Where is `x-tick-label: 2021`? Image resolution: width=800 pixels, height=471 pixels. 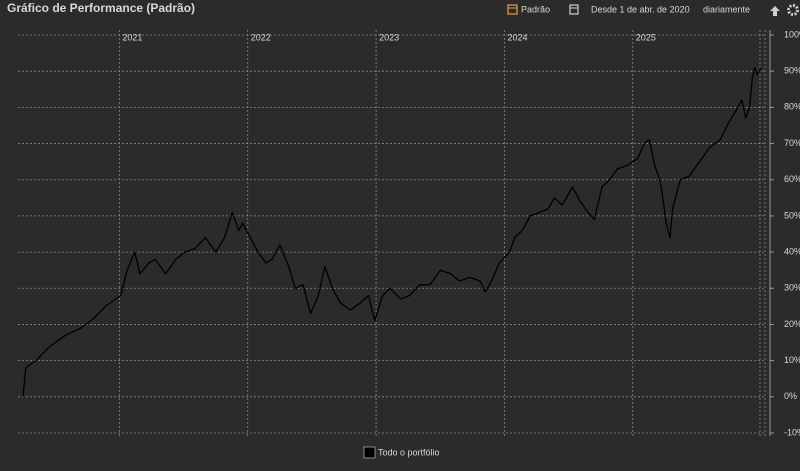 x-tick-label: 2021 is located at coordinates (132, 37).